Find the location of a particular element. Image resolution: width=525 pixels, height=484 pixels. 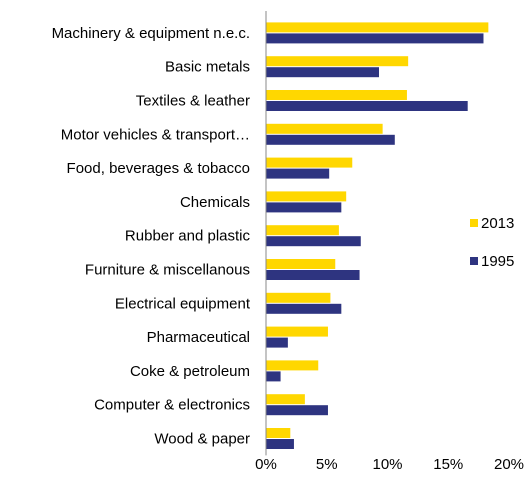

x-tick-label: 15% is located at coordinates (448, 464).